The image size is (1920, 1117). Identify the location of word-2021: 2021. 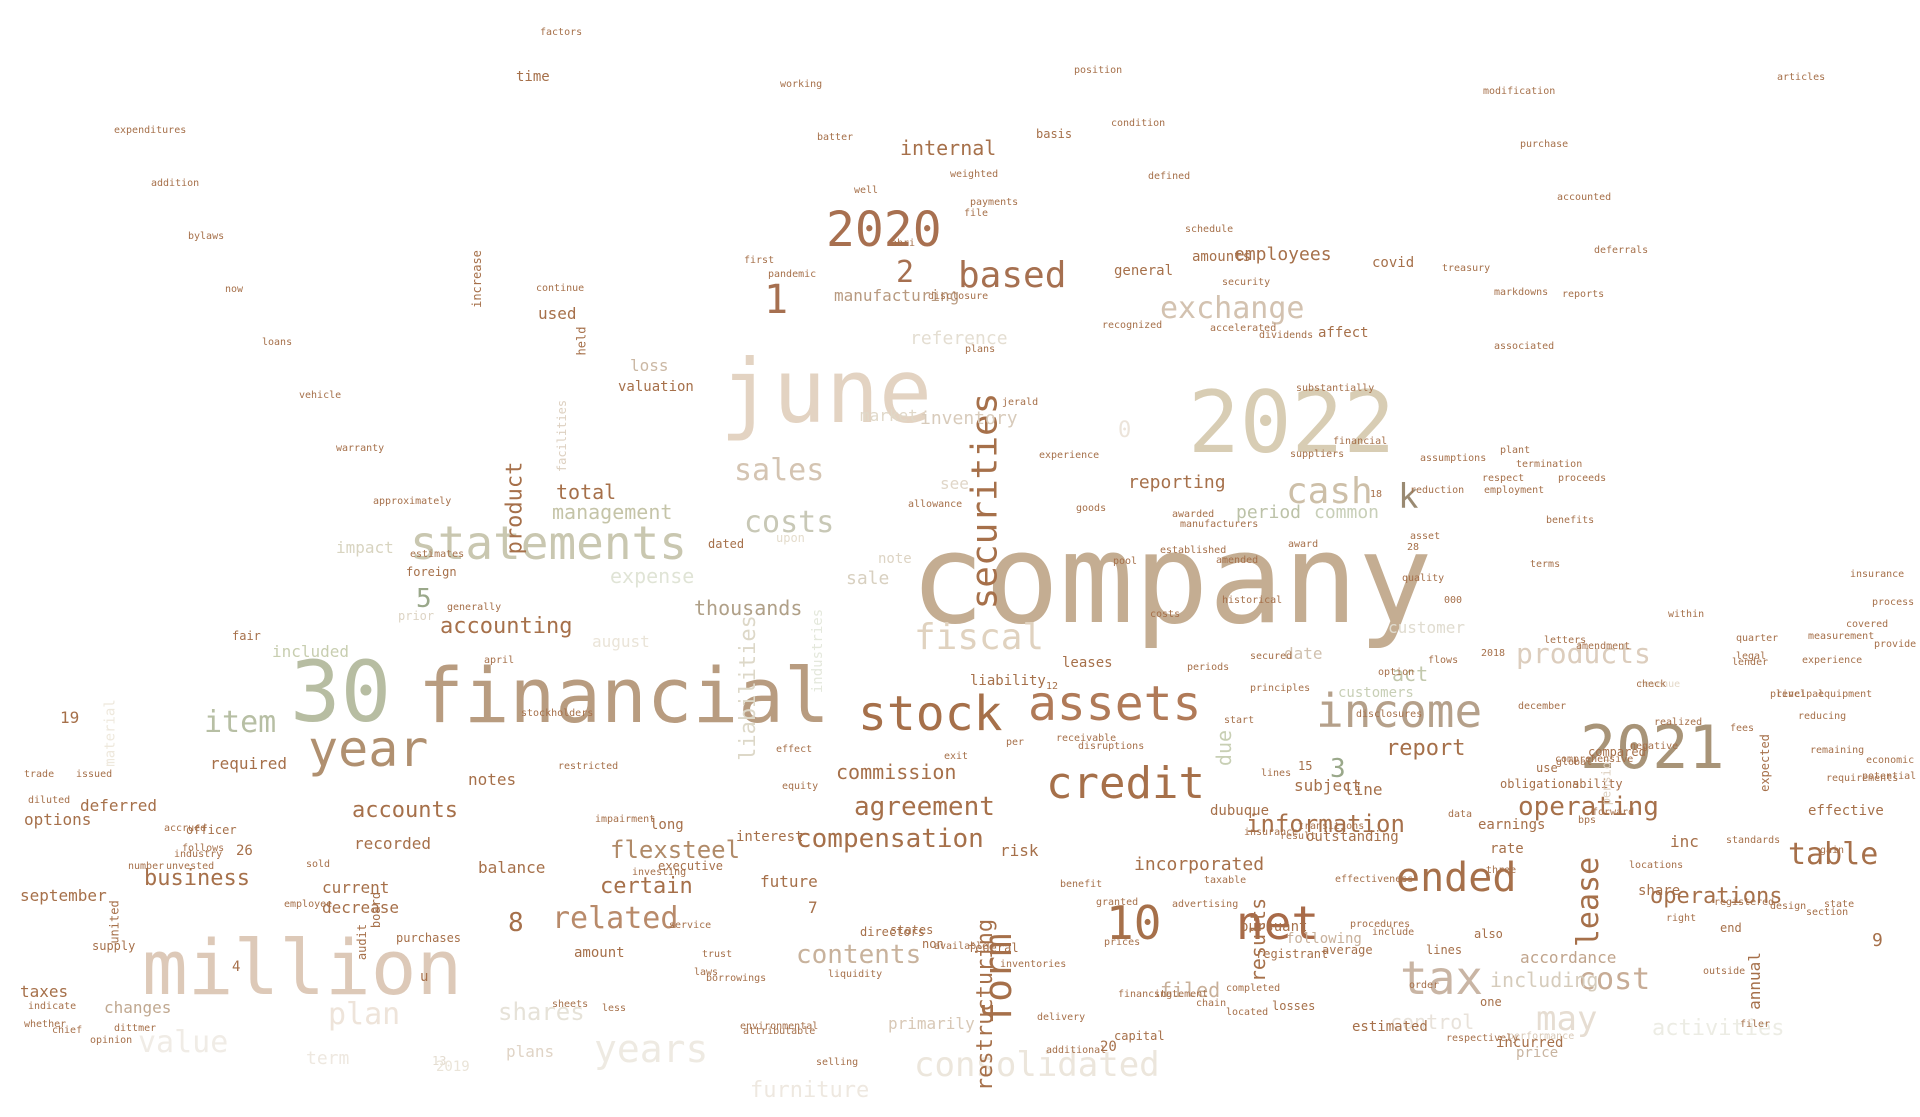
(1652, 748).